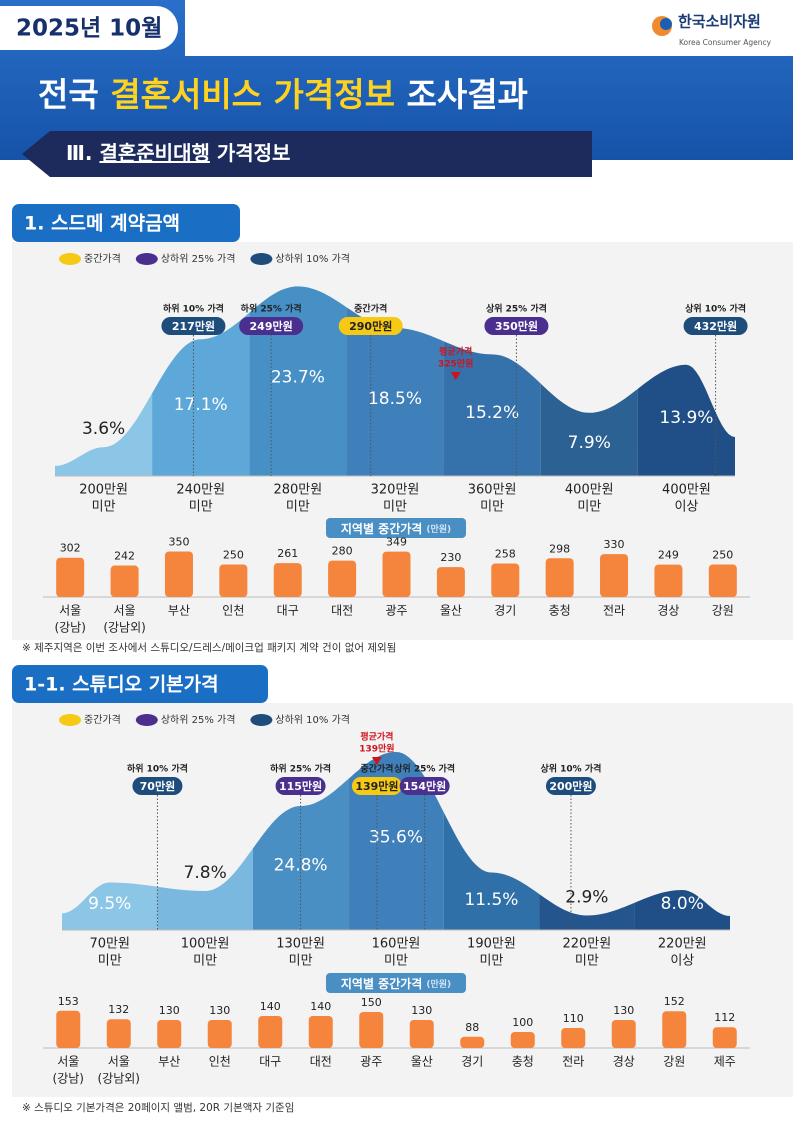  What do you see at coordinates (492, 490) in the screenshot?
I see `x-tick-label: 360만원` at bounding box center [492, 490].